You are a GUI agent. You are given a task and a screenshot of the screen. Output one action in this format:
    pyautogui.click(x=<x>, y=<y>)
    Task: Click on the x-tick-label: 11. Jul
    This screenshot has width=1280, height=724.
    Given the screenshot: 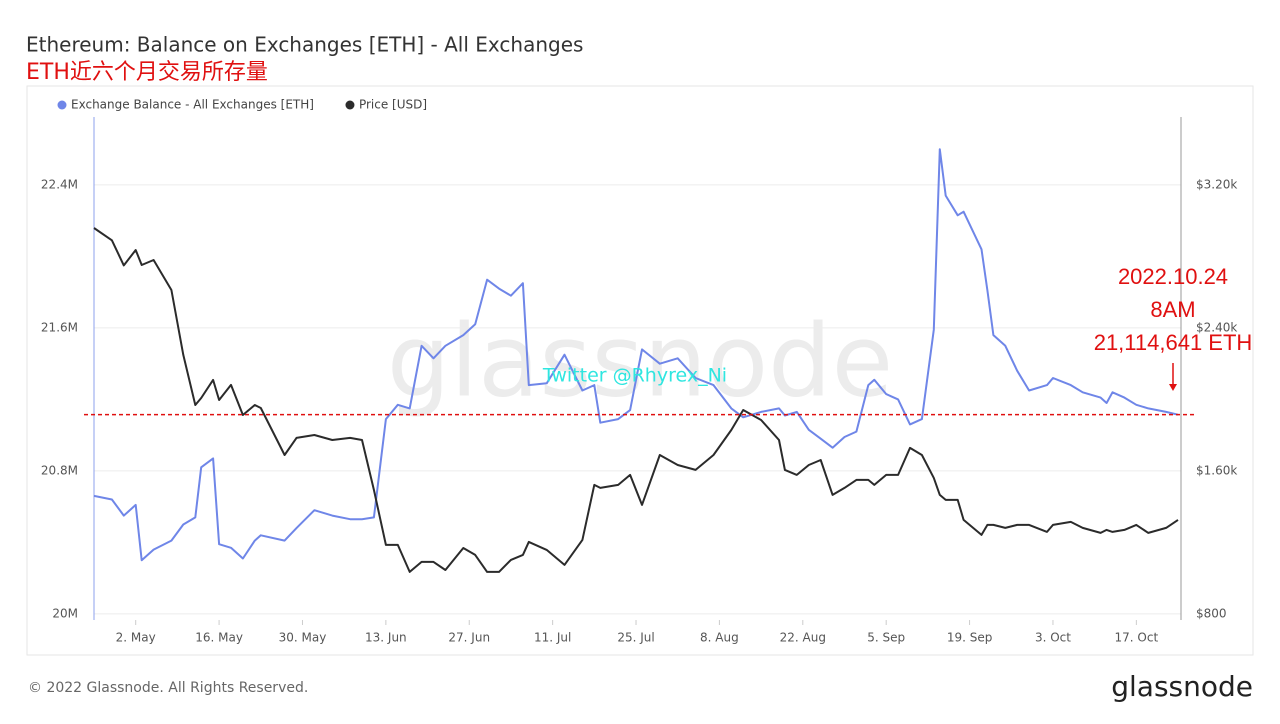 What is the action you would take?
    pyautogui.click(x=552, y=638)
    